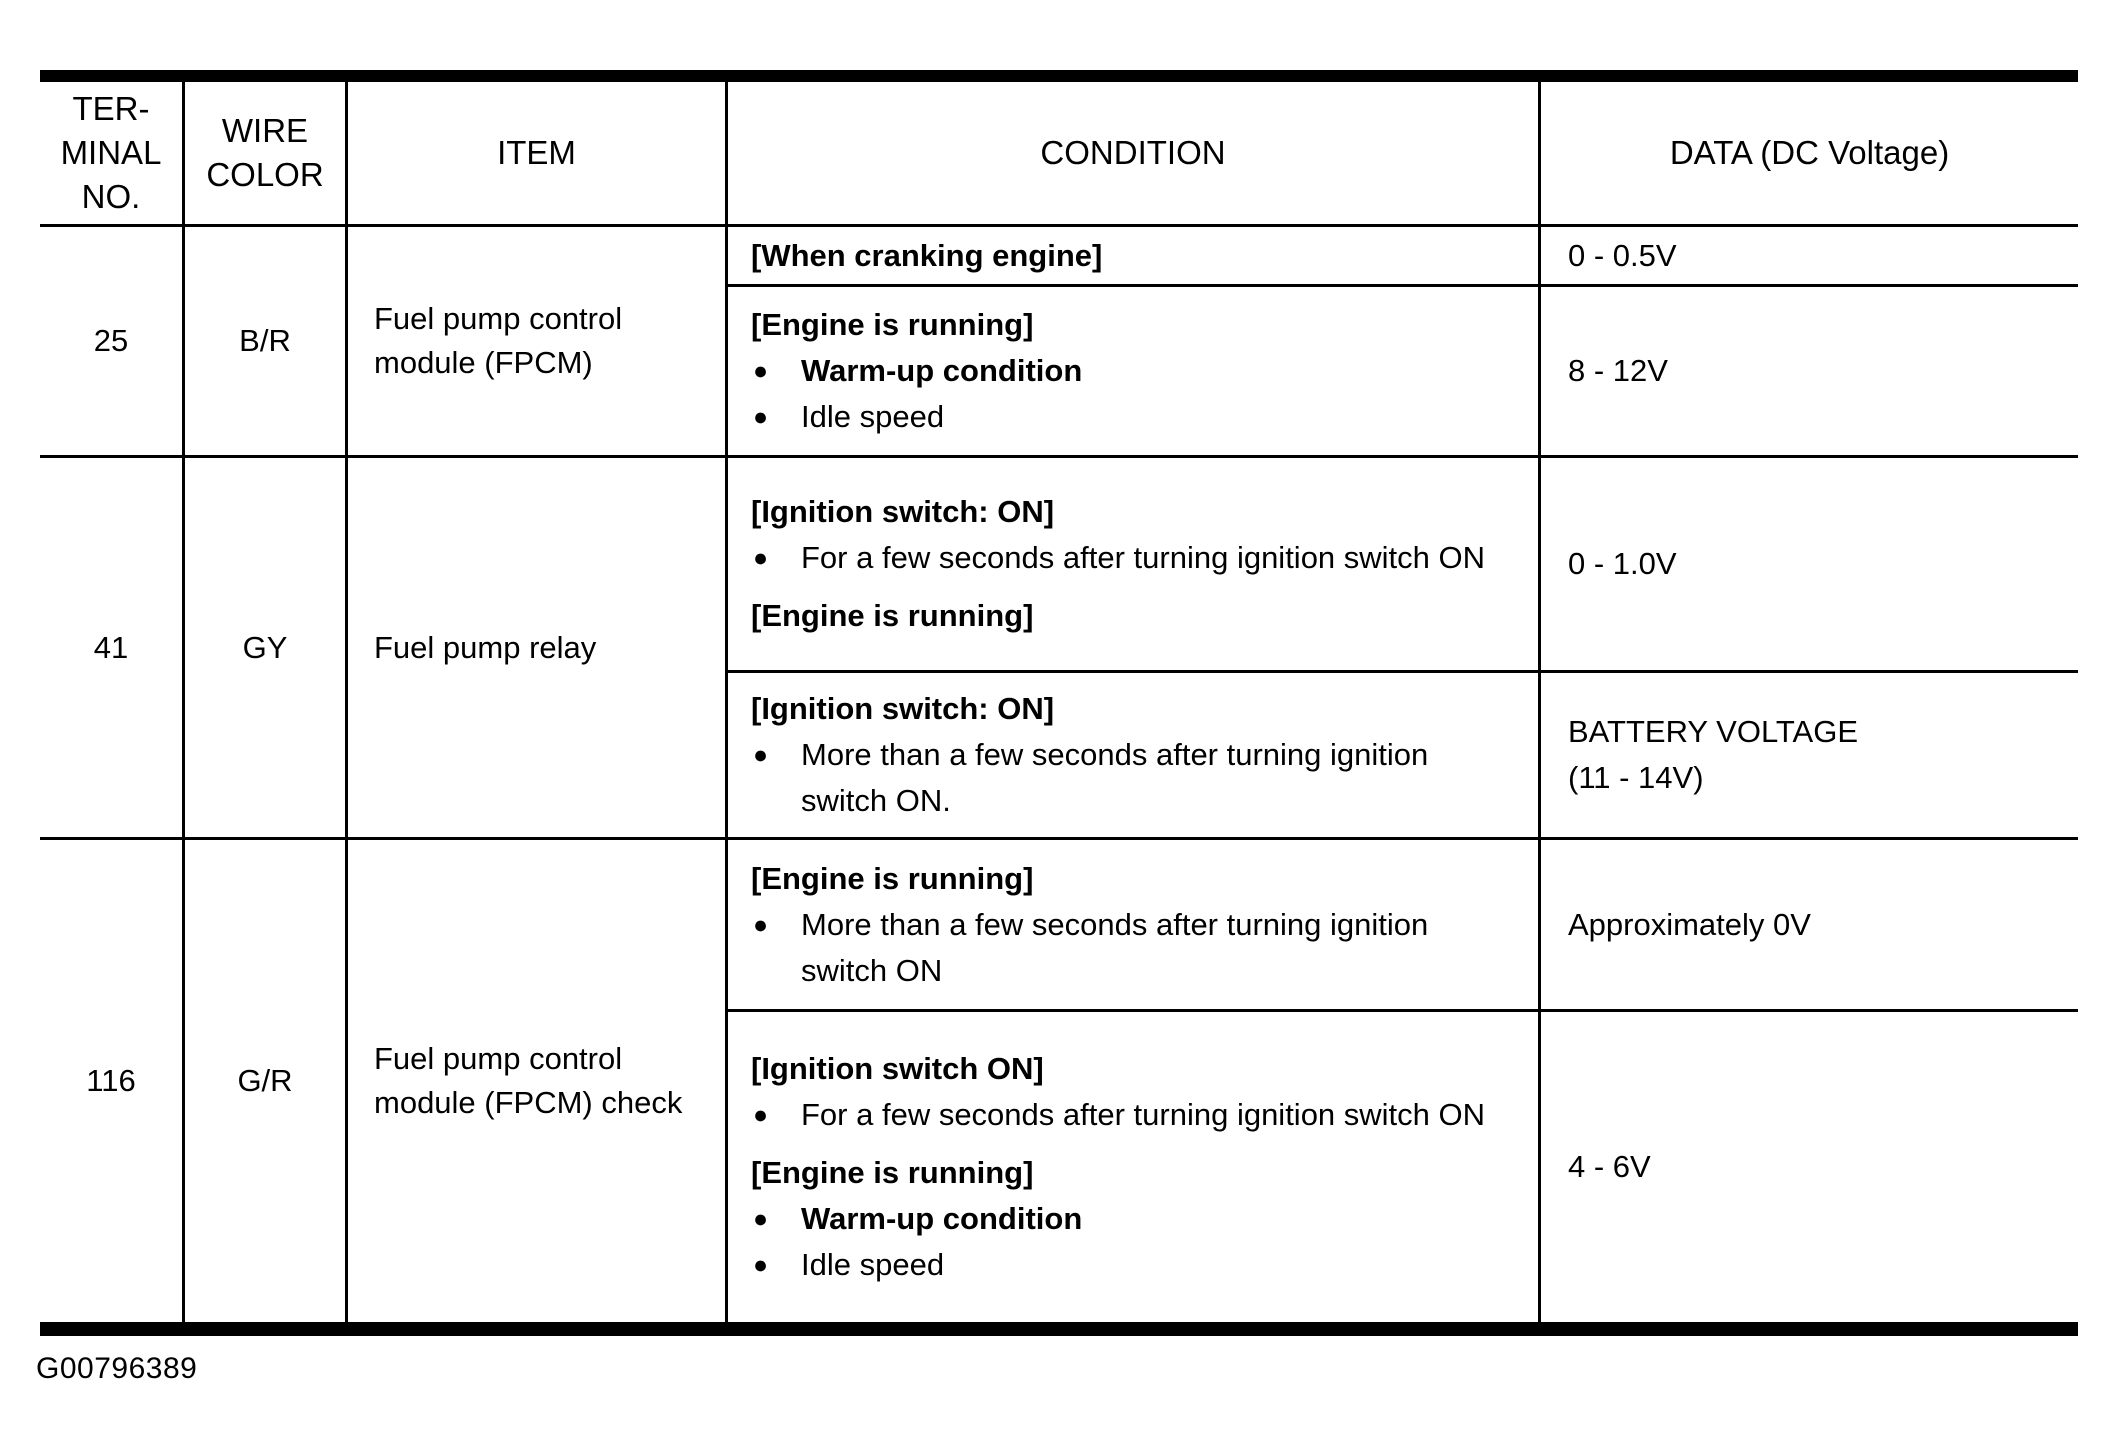 The image size is (2116, 1447). What do you see at coordinates (1808, 926) in the screenshot?
I see `data-cell: Approximately 0V` at bounding box center [1808, 926].